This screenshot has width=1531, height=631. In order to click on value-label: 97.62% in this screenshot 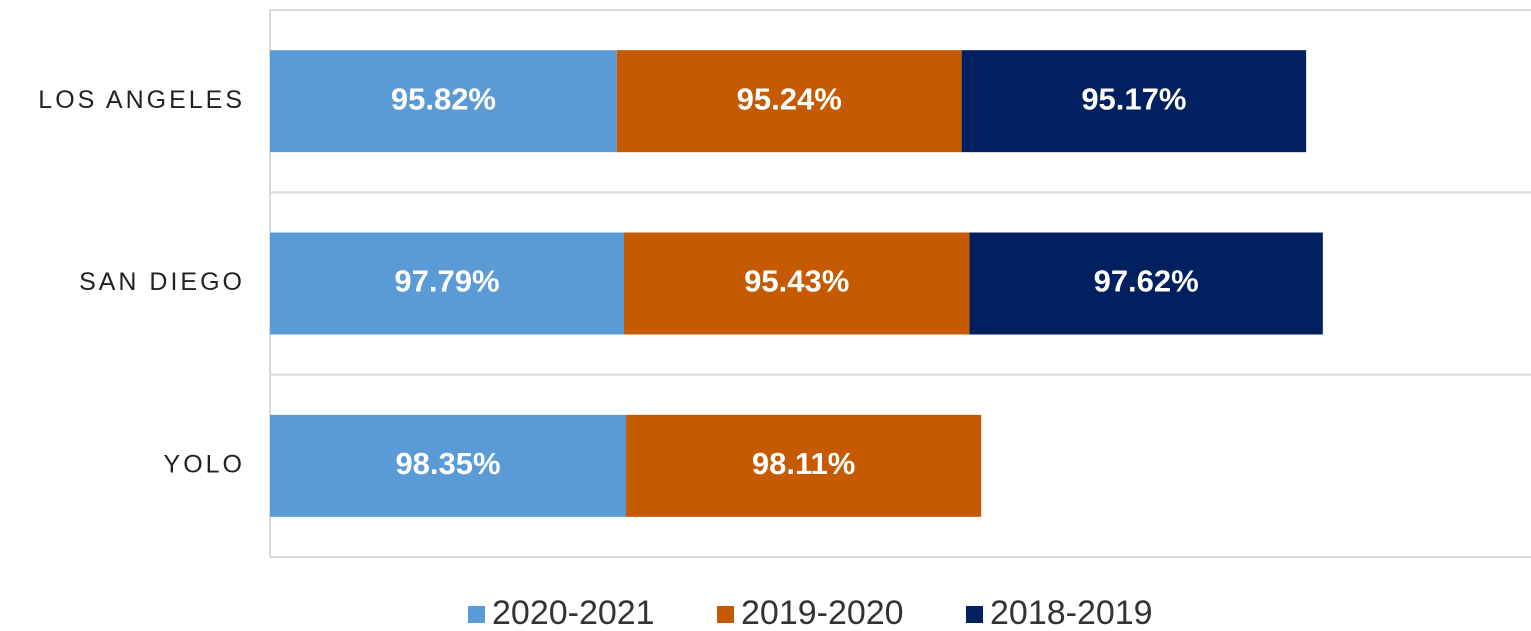, I will do `click(1146, 281)`.